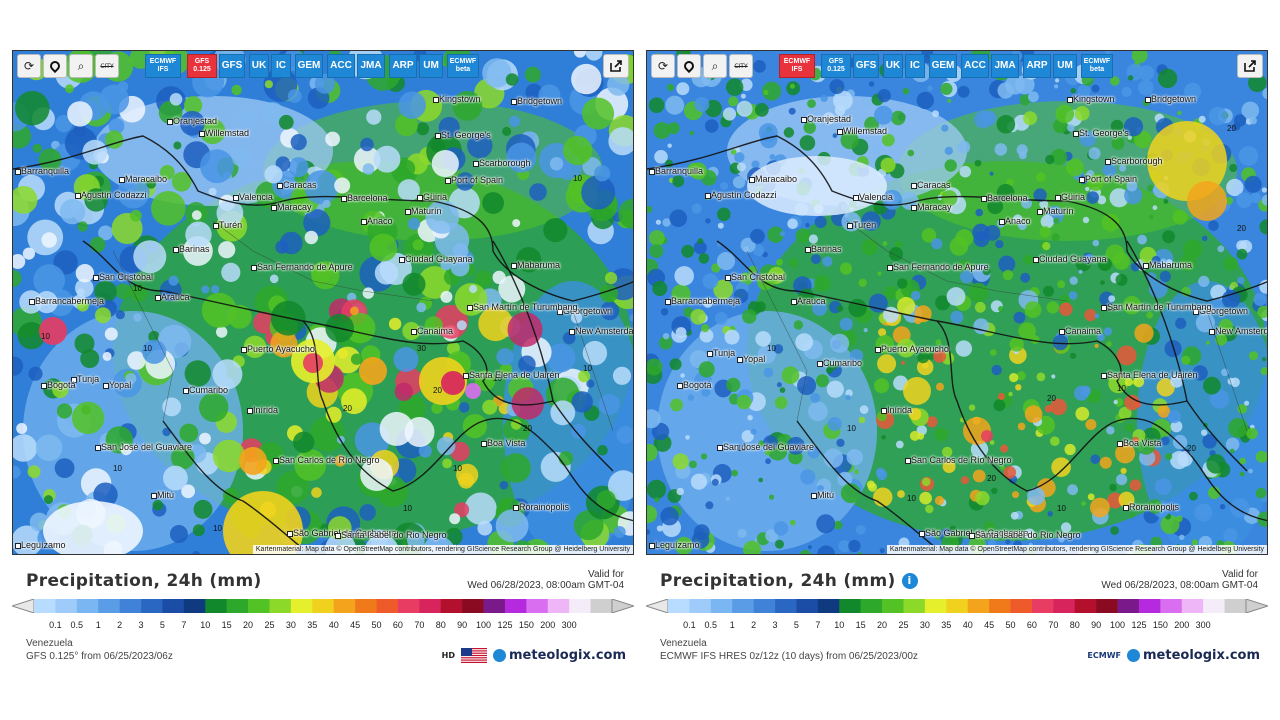 The height and width of the screenshot is (720, 1280). Describe the element at coordinates (775, 625) in the screenshot. I see `scale-tick-label: 3` at that location.